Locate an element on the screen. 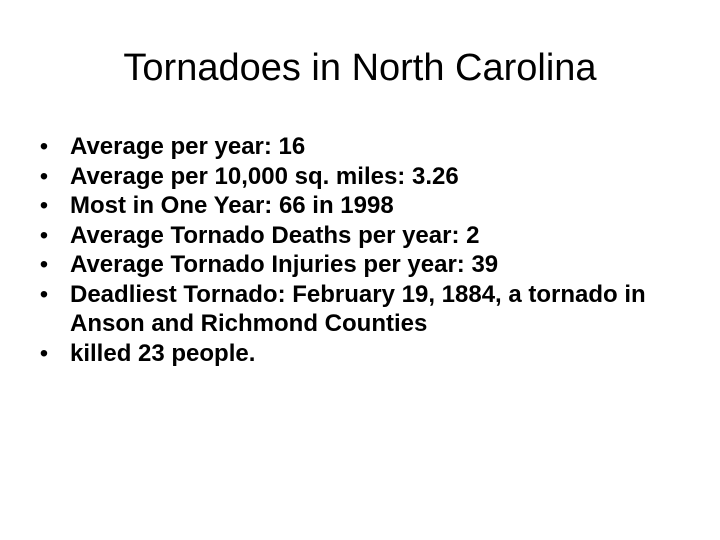  bullet-item: • killed 23 people. is located at coordinates (355, 354).